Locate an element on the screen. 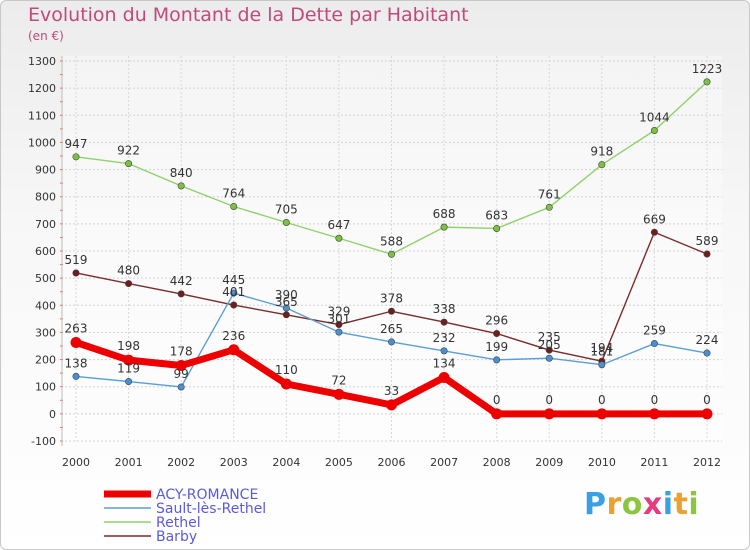 The width and height of the screenshot is (750, 550). logo-letter: P is located at coordinates (595, 504).